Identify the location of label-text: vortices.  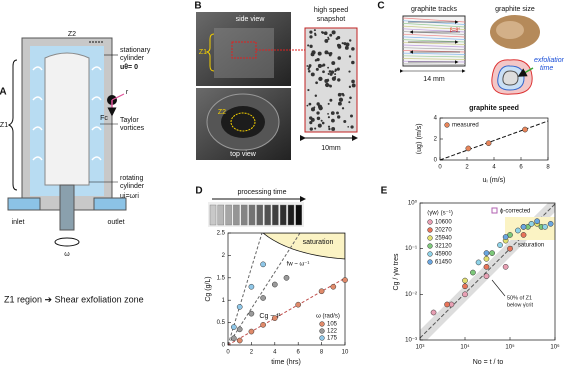
(132, 128).